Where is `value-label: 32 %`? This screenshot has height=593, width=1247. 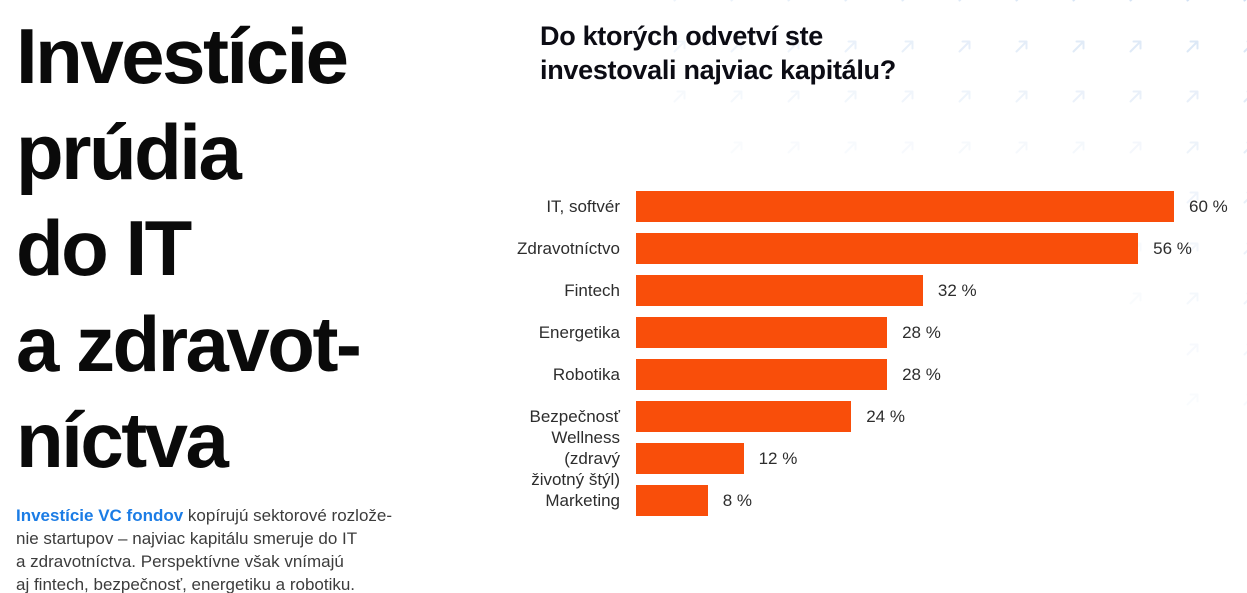 value-label: 32 % is located at coordinates (957, 290).